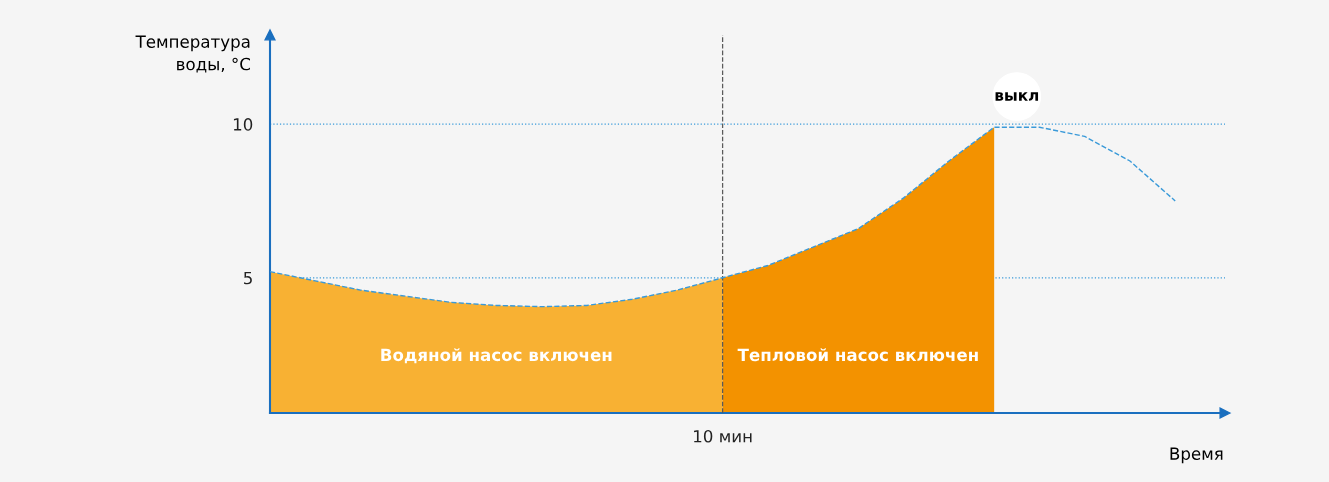 This screenshot has height=482, width=1329. Describe the element at coordinates (1196, 455) in the screenshot. I see `x-axis-title: Время` at that location.